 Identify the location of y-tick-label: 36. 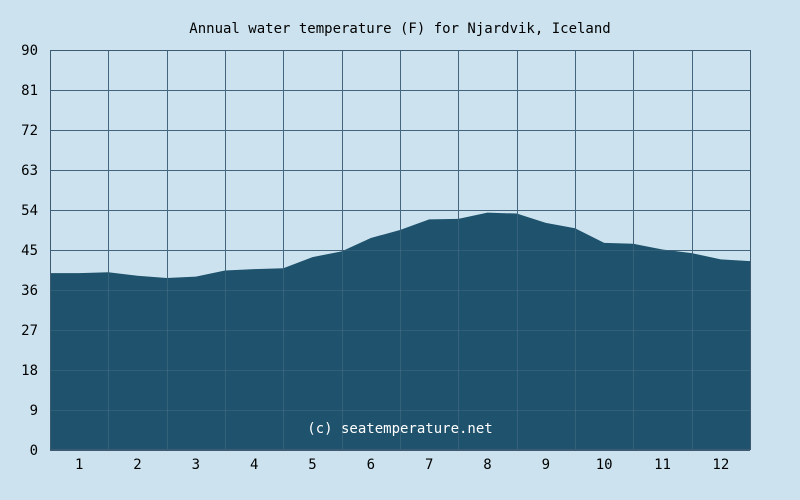
(29, 291).